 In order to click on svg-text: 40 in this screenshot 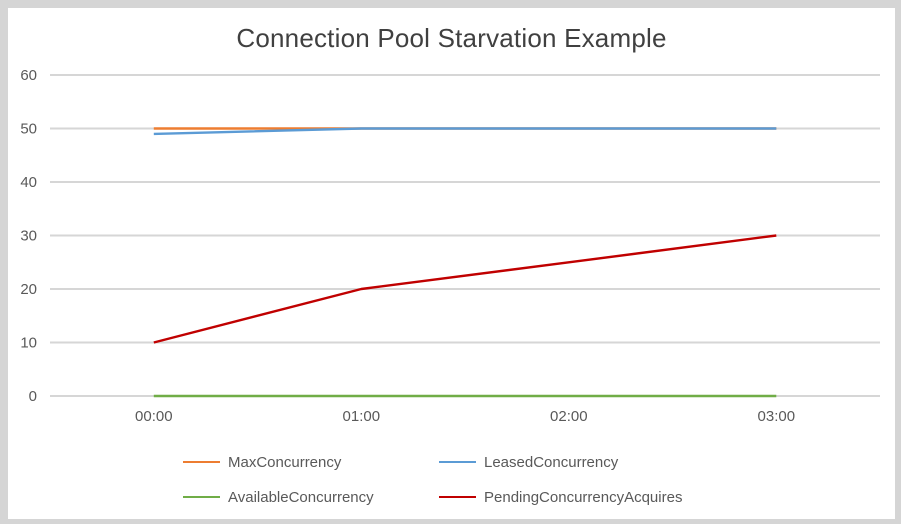, I will do `click(28, 182)`.